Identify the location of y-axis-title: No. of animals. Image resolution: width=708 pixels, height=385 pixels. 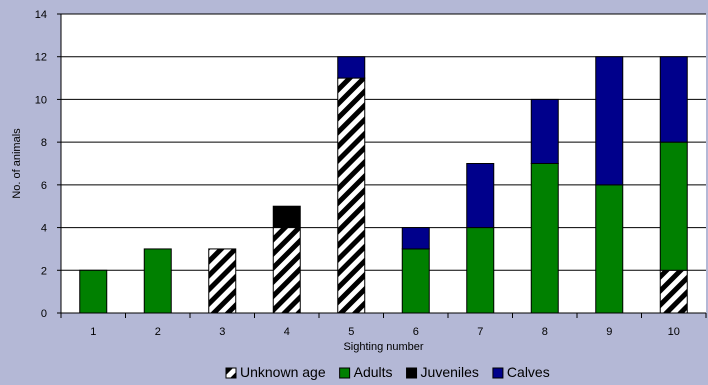
(17, 163).